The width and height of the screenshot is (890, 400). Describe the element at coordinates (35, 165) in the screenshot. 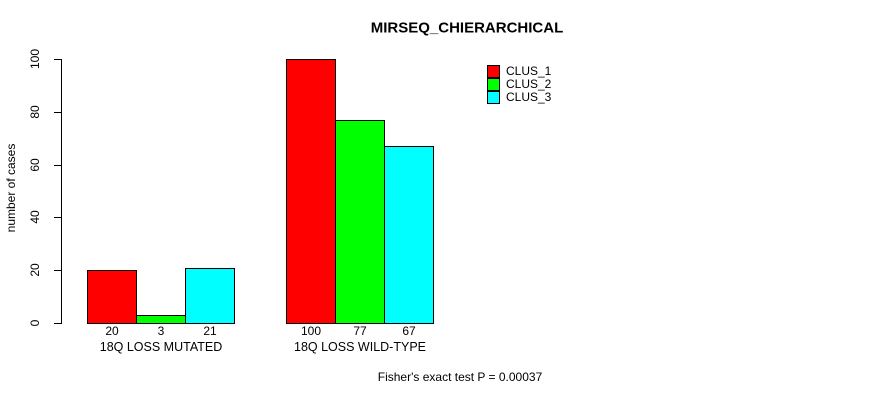

I see `y-axis-tick-label: 60` at that location.